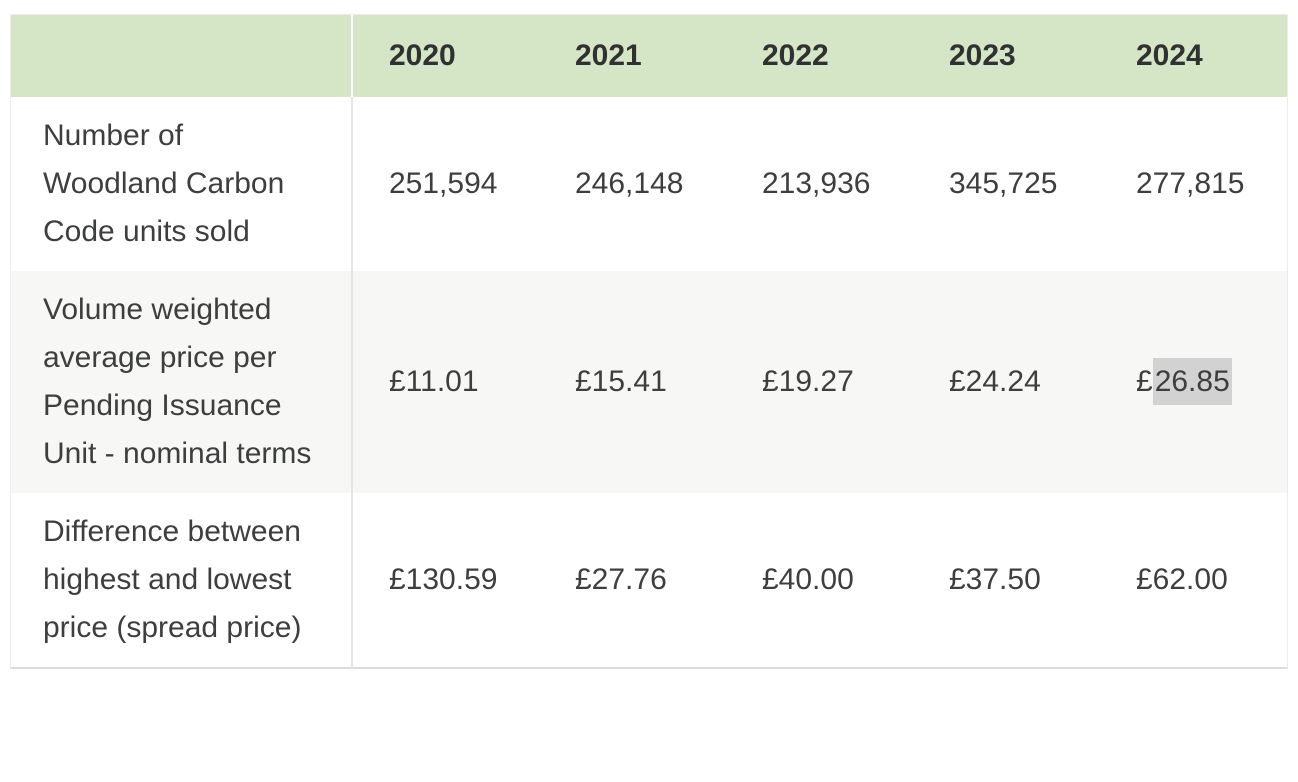  Describe the element at coordinates (632, 56) in the screenshot. I see `year-column-header: 2021` at that location.